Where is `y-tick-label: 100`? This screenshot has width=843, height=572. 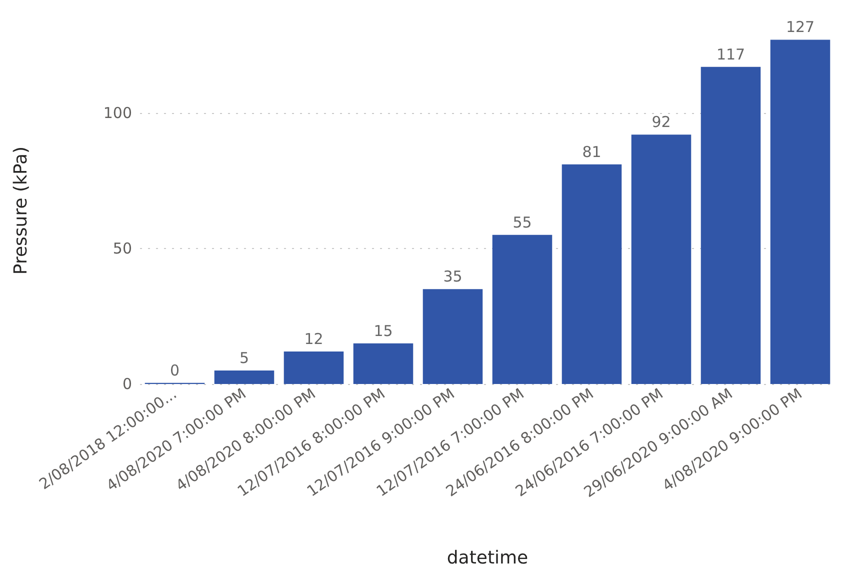 y-tick-label: 100 is located at coordinates (117, 113).